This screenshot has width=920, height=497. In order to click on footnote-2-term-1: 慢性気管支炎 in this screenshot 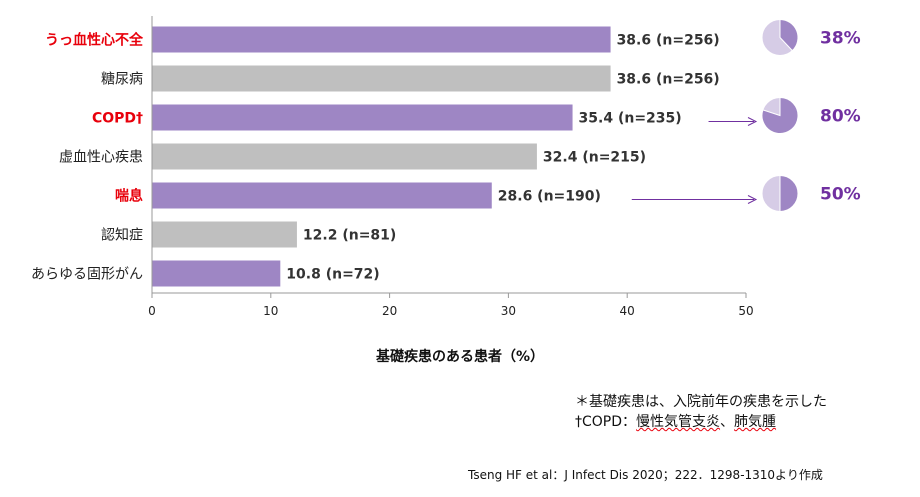, I will do `click(678, 422)`.